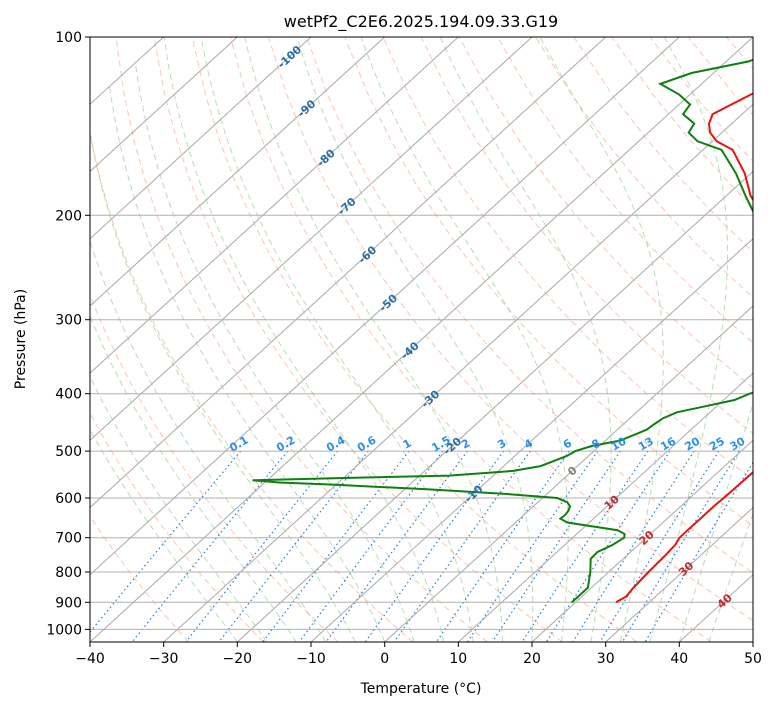 Image resolution: width=775 pixels, height=708 pixels. I want to click on x-axis-title: Temperature (°C), so click(421, 689).